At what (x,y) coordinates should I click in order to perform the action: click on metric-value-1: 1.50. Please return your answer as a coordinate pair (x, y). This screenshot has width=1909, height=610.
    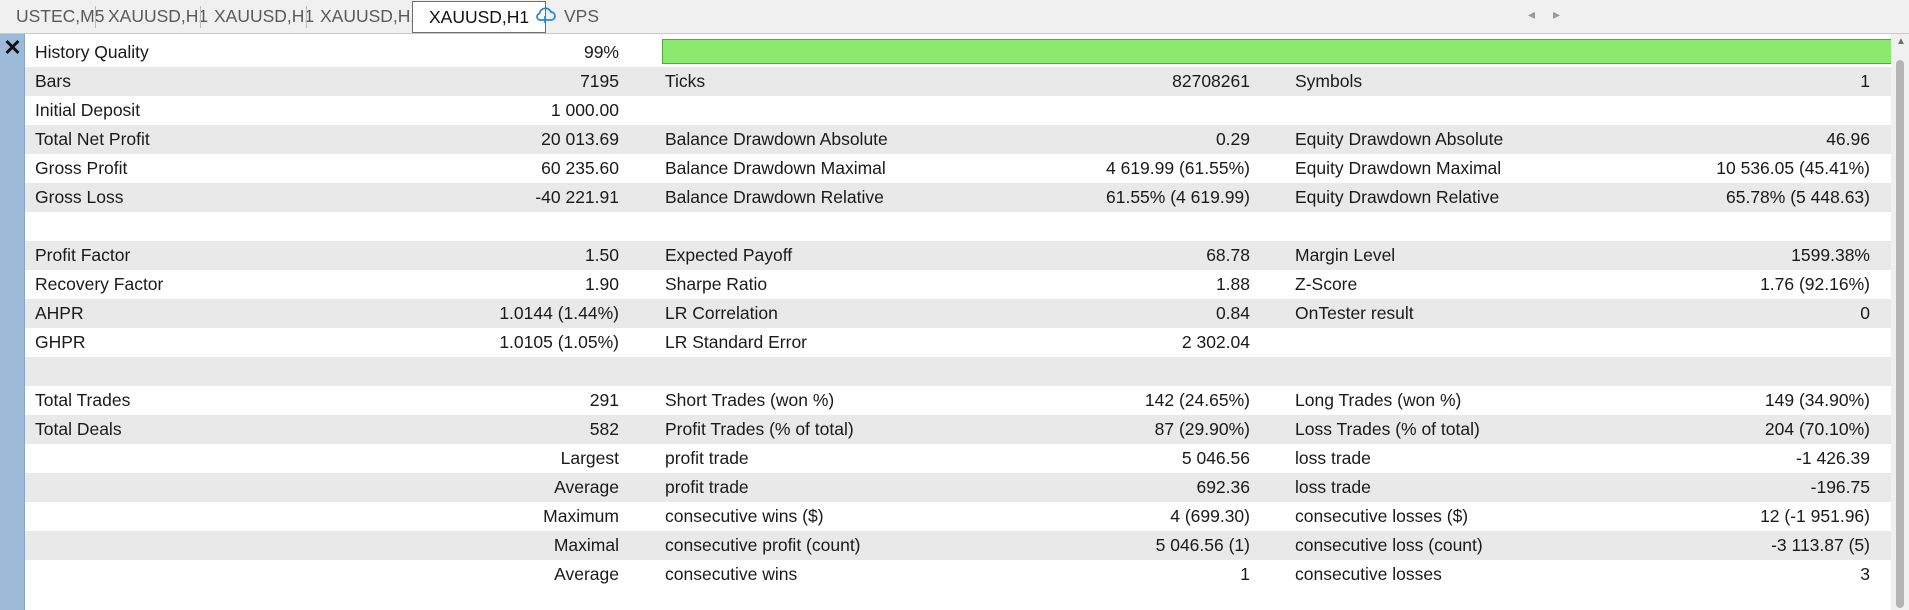
    Looking at the image, I should click on (601, 255).